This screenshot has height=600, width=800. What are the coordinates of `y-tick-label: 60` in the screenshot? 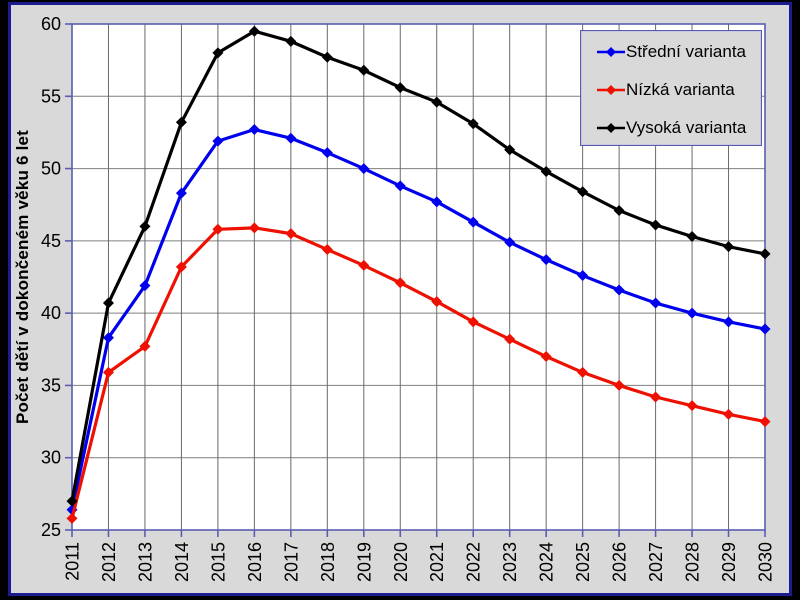 It's located at (51, 24).